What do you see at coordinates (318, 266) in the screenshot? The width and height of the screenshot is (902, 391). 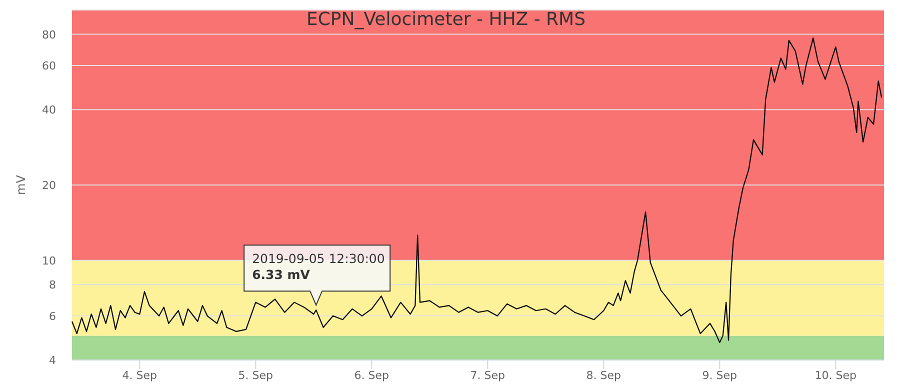 I see `annotation: 2019-09-05 12:30:00 6.33 mV` at bounding box center [318, 266].